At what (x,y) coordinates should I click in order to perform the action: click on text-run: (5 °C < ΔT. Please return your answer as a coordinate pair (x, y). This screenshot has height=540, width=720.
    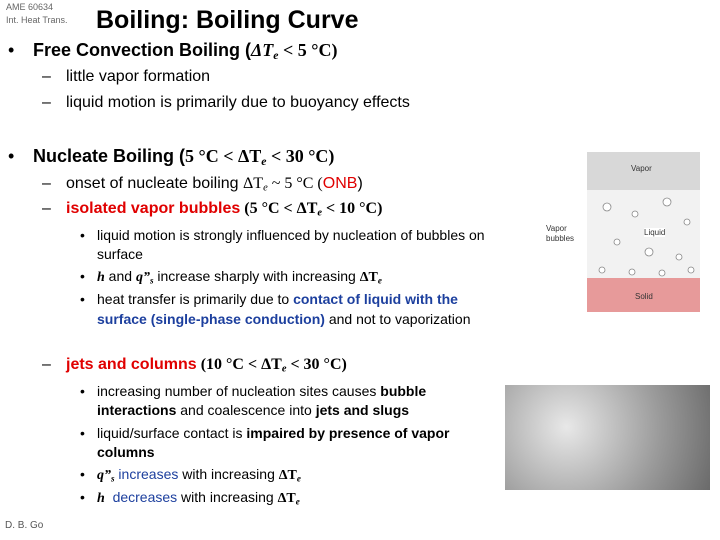
    Looking at the image, I should click on (279, 208).